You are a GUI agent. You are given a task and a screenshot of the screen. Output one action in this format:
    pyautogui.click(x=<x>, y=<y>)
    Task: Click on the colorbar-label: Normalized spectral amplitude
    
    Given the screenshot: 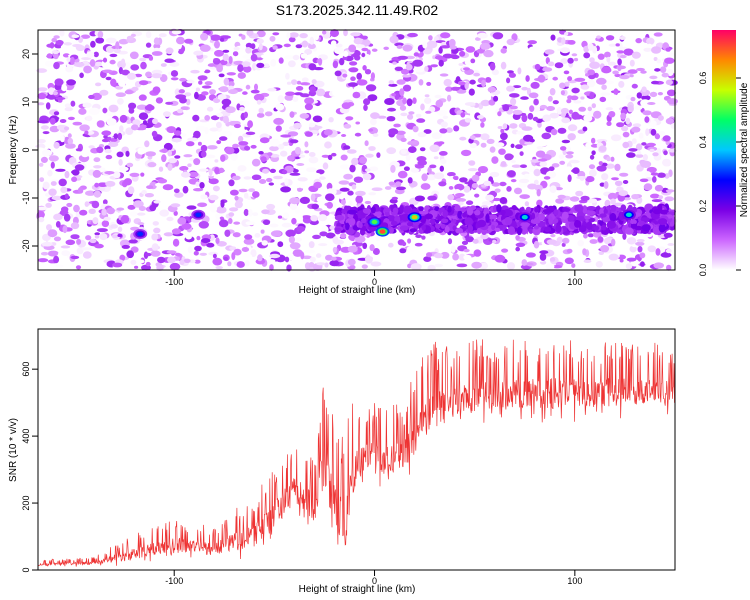 What is the action you would take?
    pyautogui.click(x=744, y=149)
    